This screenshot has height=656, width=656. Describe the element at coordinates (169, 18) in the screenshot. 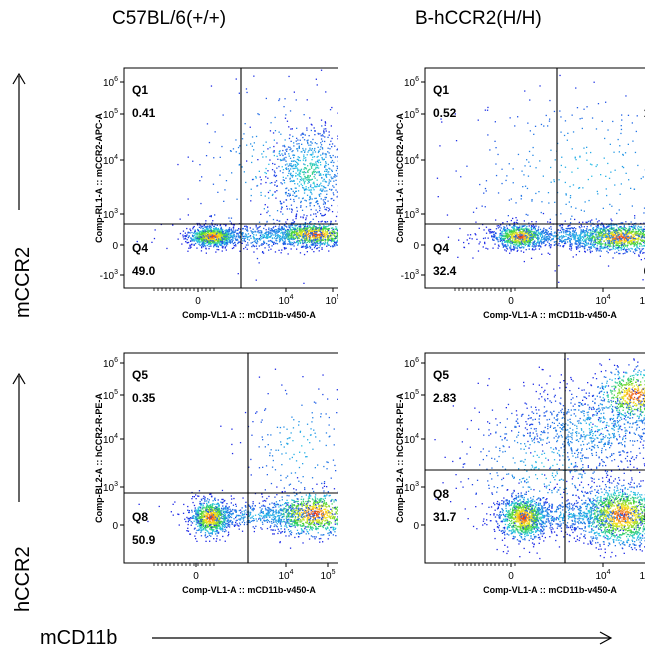

I see `column-title-wildtype: C57BL/6(+/+)` at that location.